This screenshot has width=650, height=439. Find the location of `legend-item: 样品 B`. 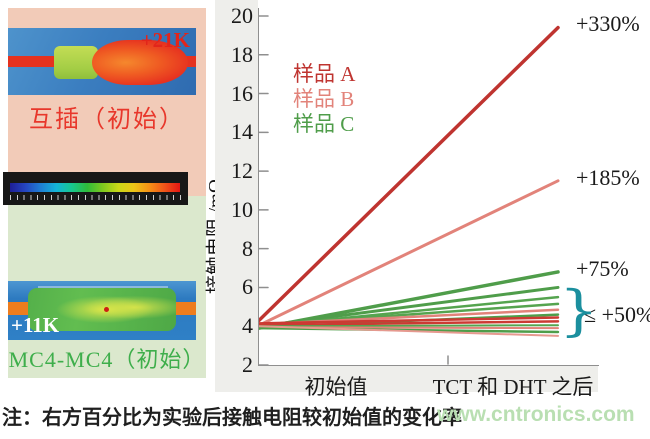

legend-item: 样品 B is located at coordinates (324, 99).